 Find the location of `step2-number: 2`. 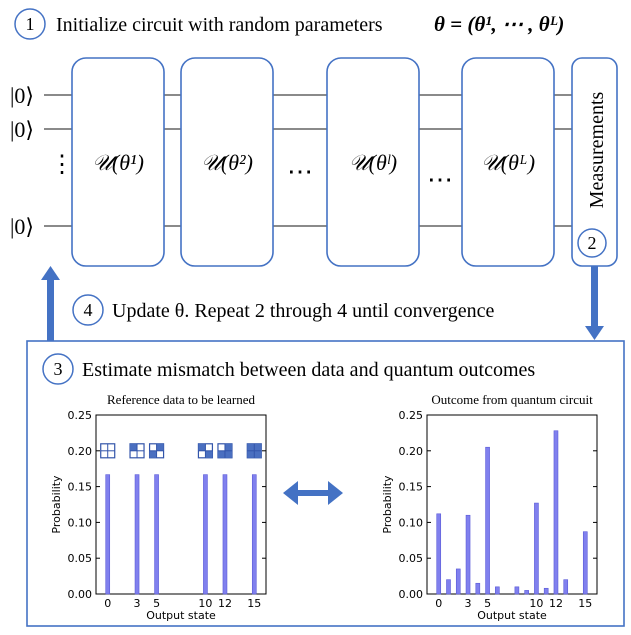

step2-number: 2 is located at coordinates (592, 243).